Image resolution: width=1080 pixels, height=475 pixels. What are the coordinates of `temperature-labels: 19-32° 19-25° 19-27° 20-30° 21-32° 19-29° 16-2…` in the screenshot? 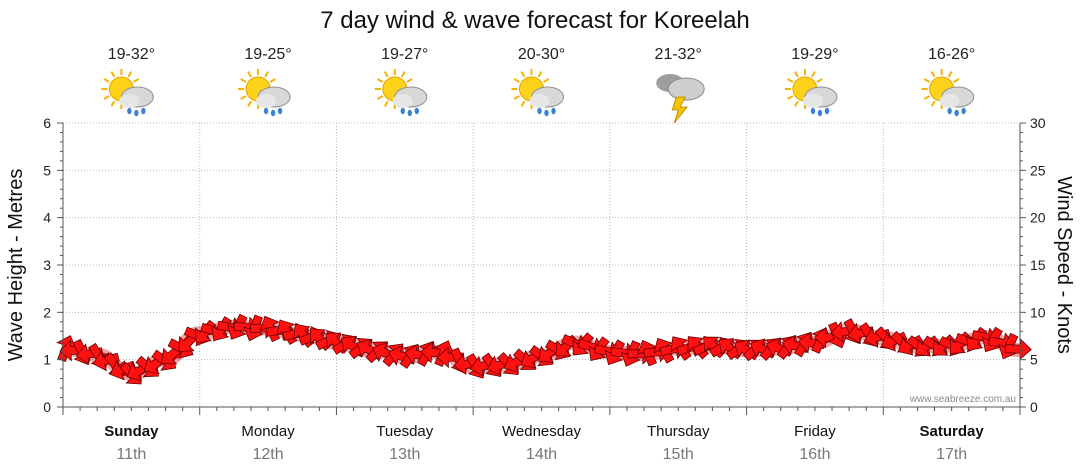 It's located at (542, 54).